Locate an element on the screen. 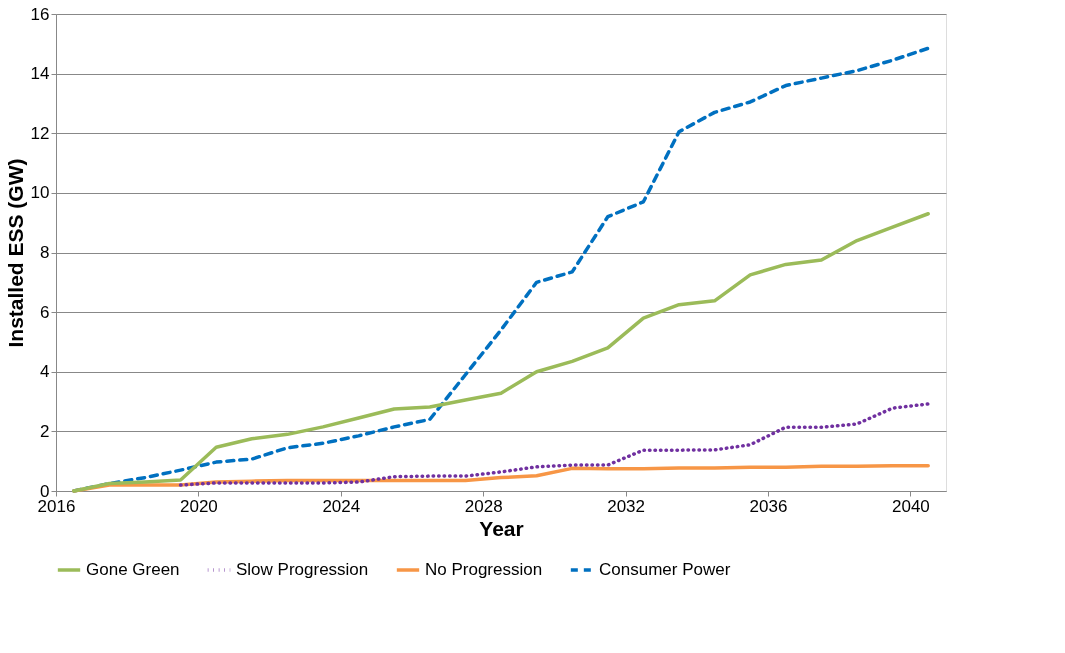  legend-label: Slow Progression is located at coordinates (302, 569).